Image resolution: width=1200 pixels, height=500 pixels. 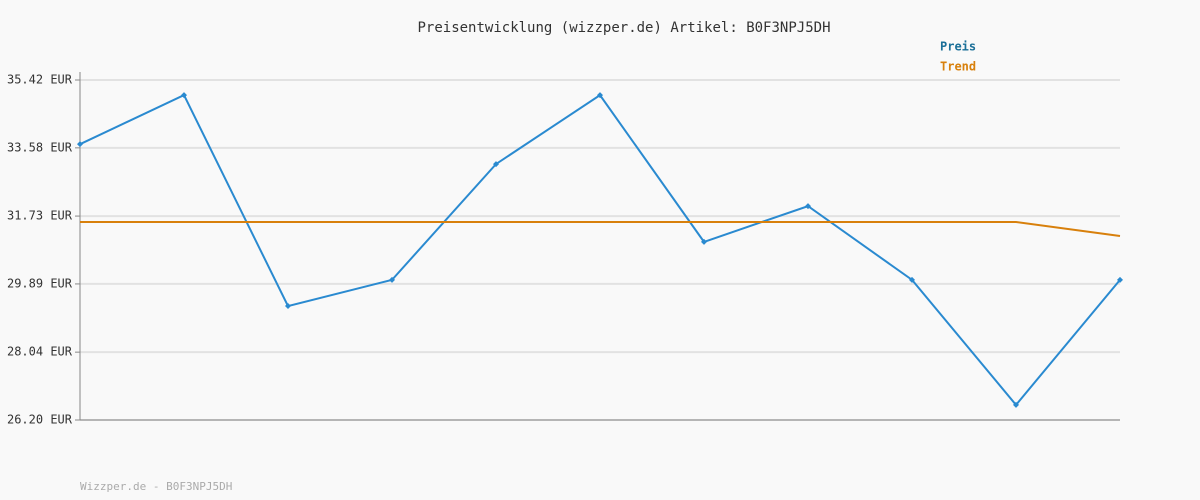 I want to click on y-tick-label: 33.58 EUR, so click(x=40, y=147).